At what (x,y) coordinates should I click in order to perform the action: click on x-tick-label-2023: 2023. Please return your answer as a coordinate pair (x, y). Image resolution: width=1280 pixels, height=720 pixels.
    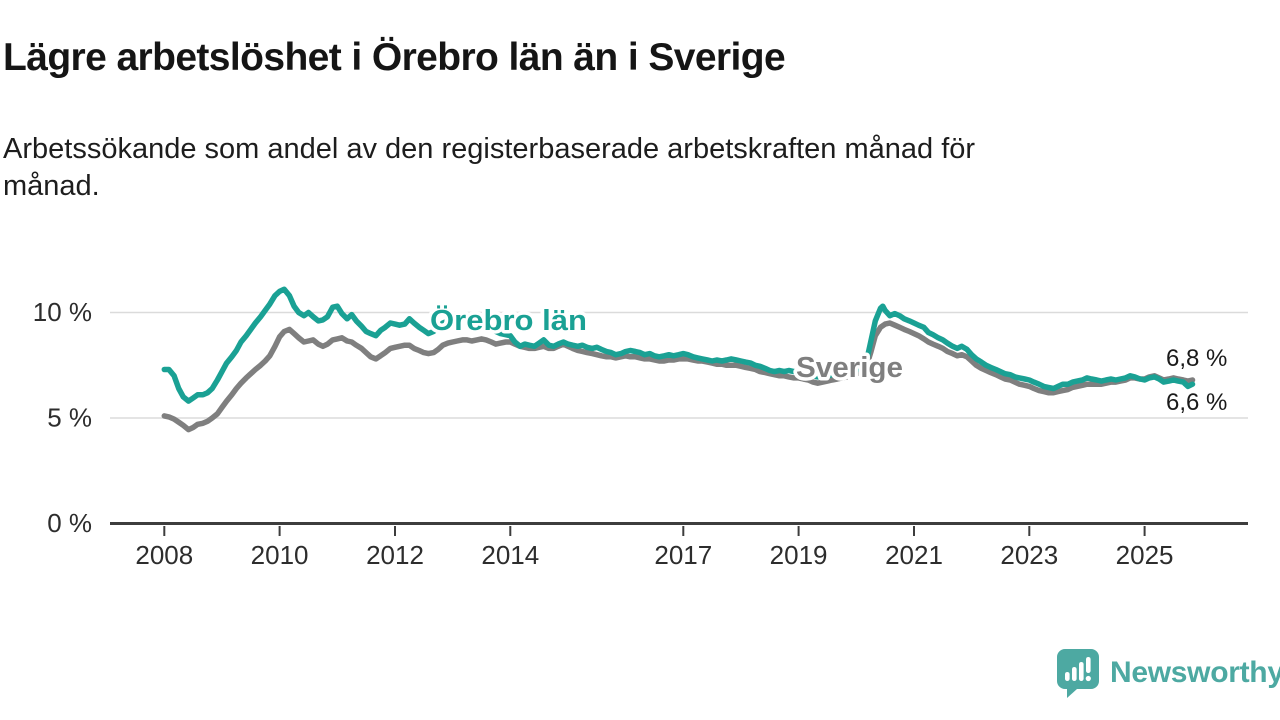
    Looking at the image, I should click on (1029, 555).